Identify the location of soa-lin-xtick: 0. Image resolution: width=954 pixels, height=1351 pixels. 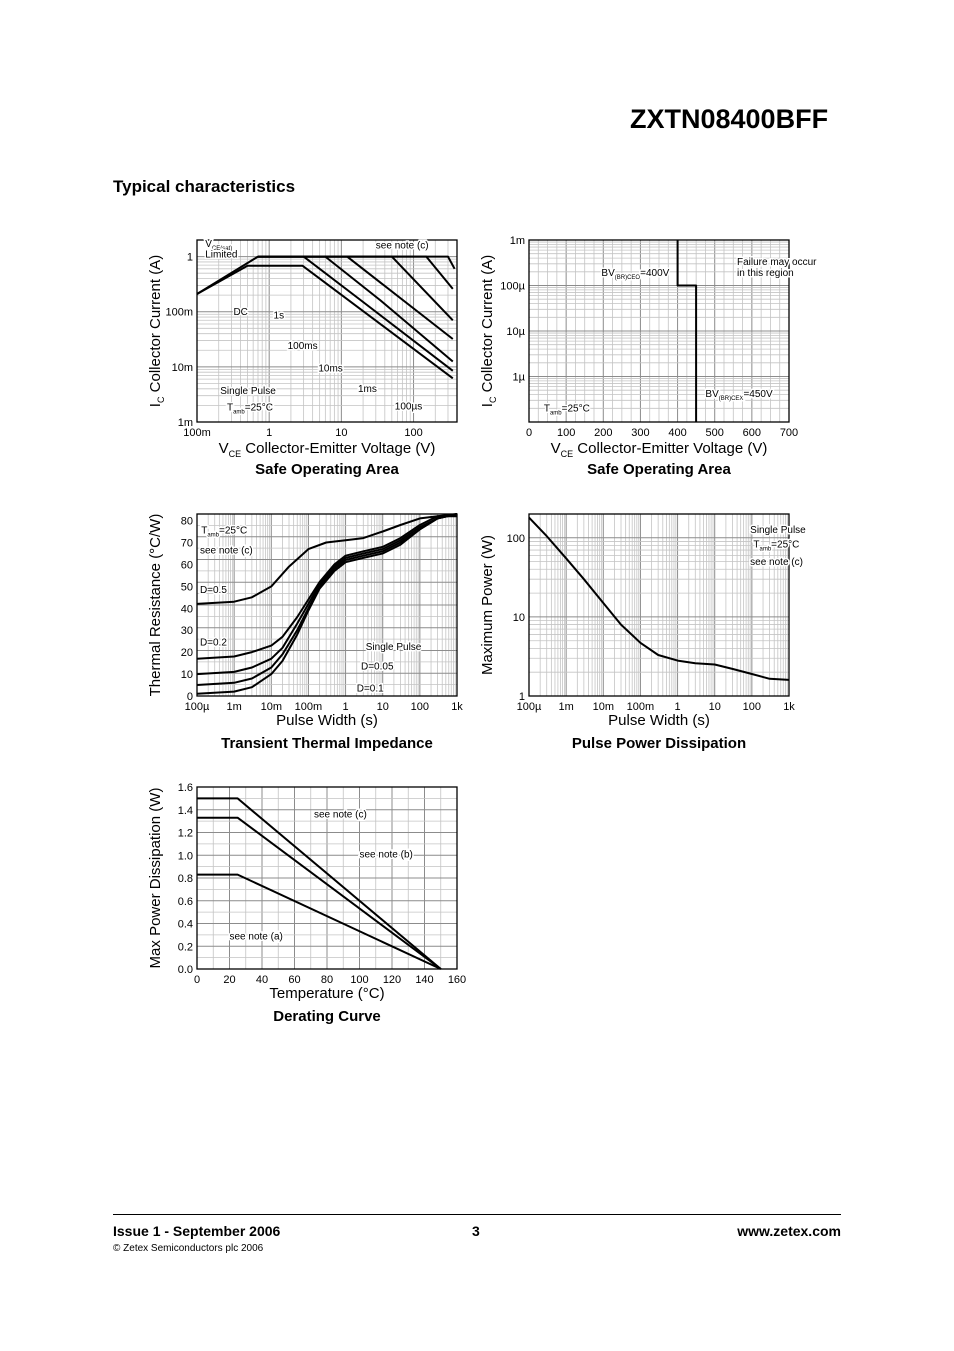
(529, 433).